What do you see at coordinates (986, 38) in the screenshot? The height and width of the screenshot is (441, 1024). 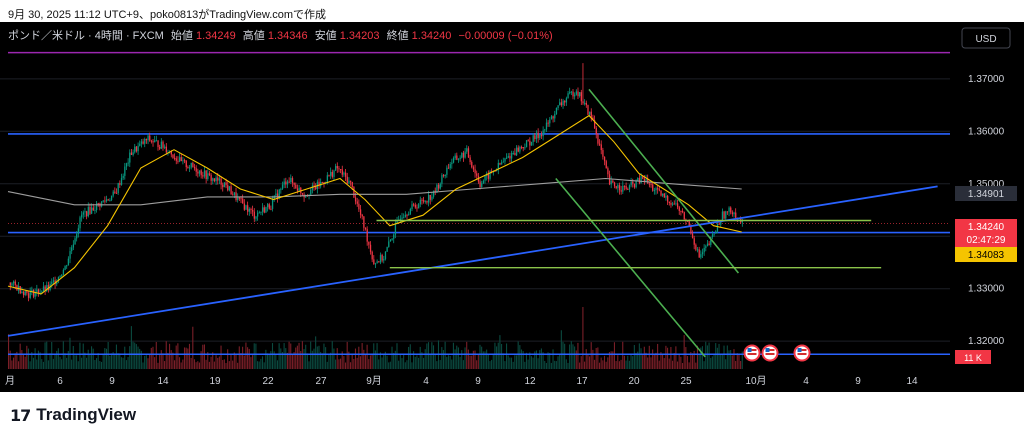 I see `currency-button` at bounding box center [986, 38].